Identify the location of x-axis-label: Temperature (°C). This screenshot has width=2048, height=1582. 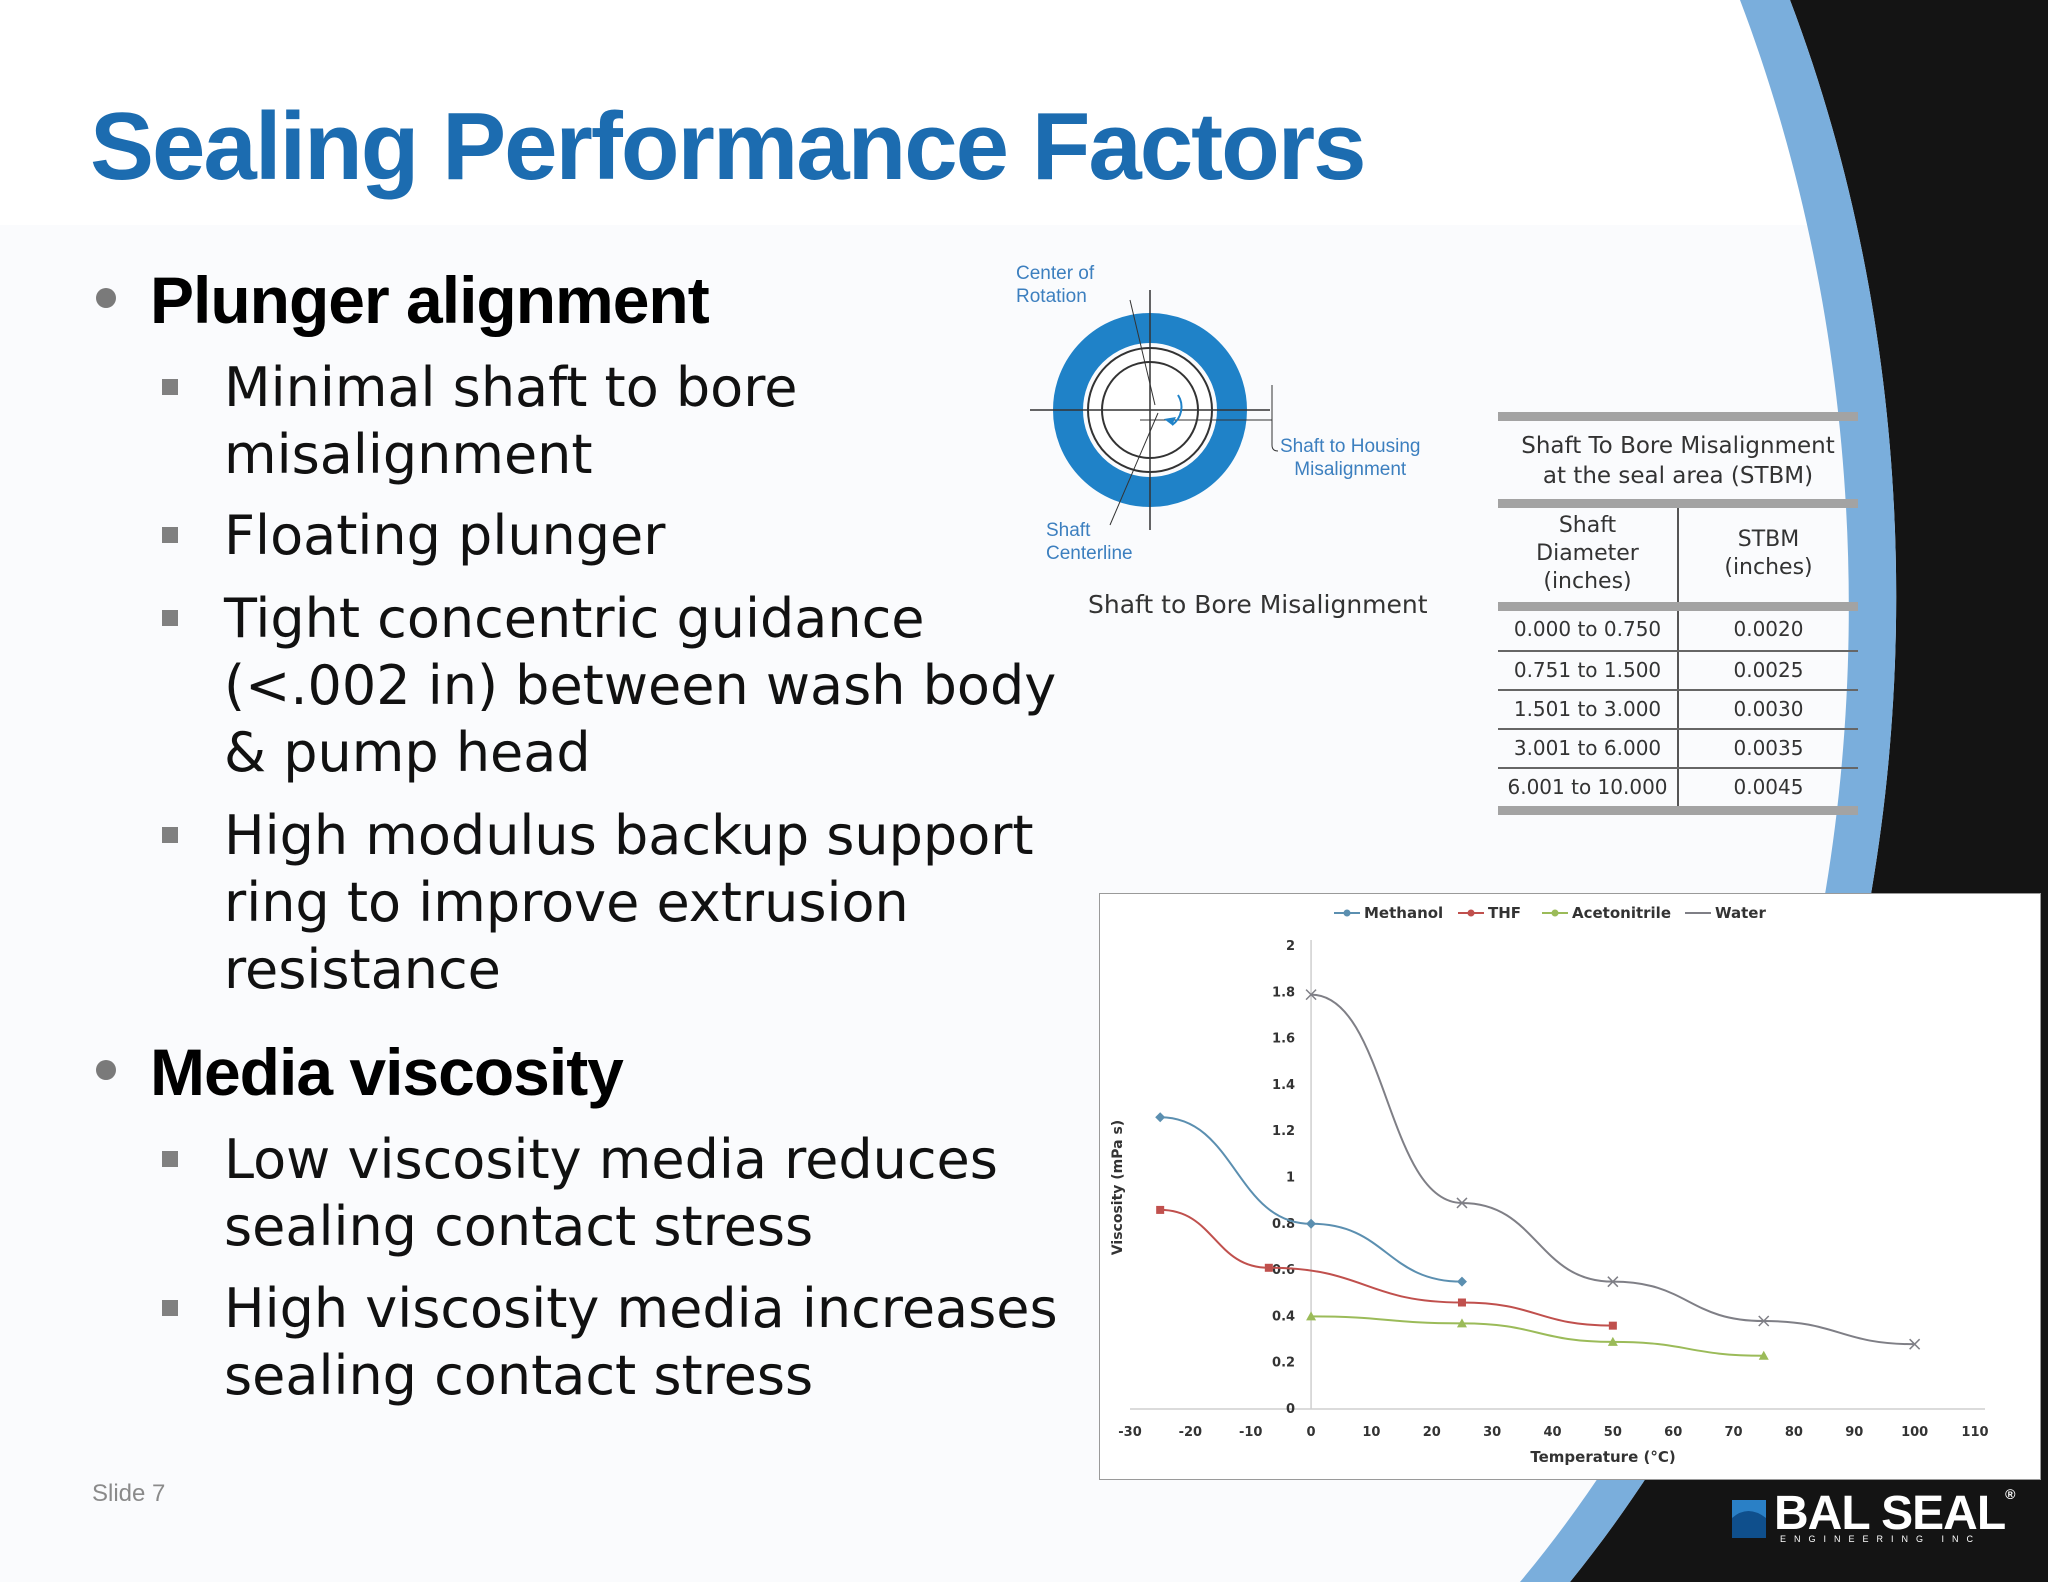
(1602, 1457).